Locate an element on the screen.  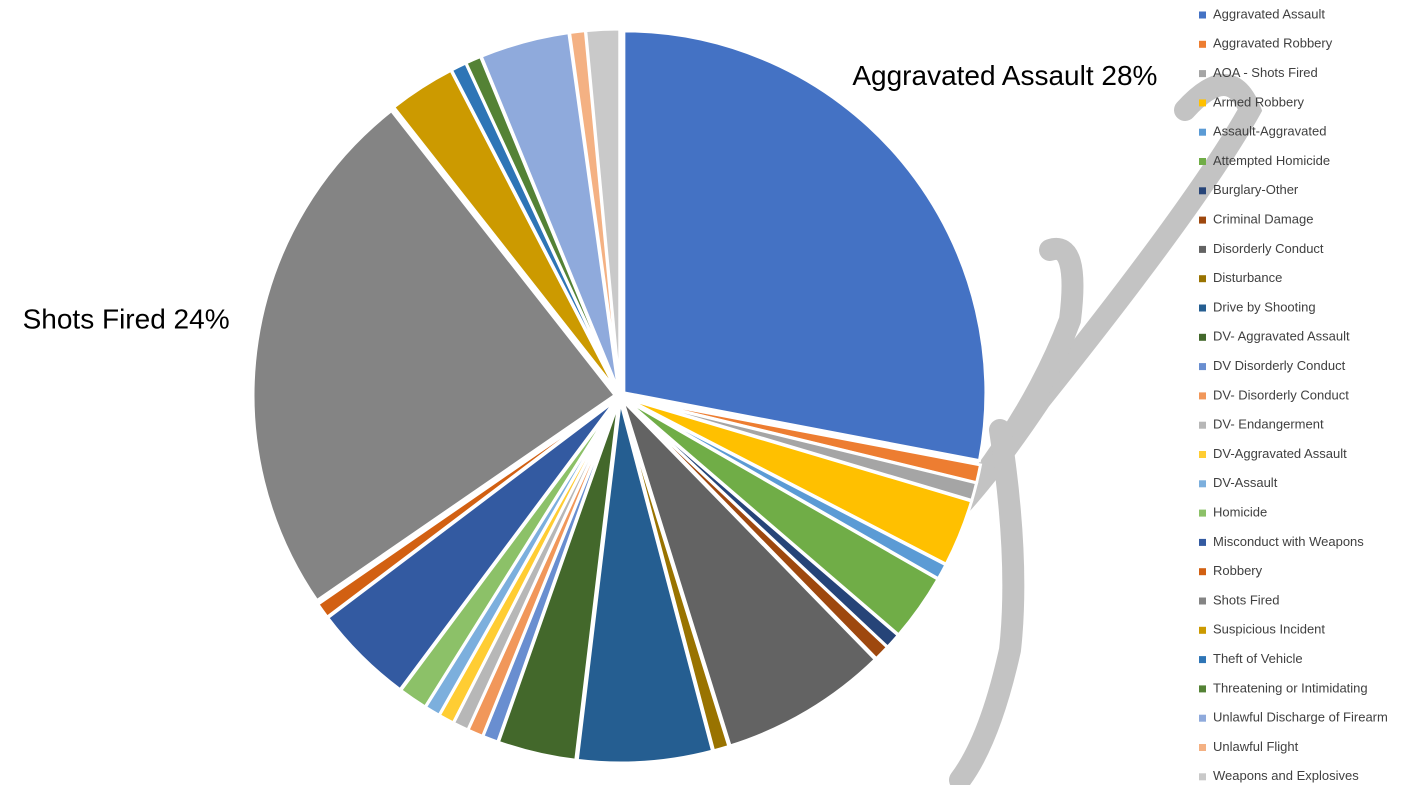
legend-label: Unlawful Discharge of Firearm is located at coordinates (1300, 717).